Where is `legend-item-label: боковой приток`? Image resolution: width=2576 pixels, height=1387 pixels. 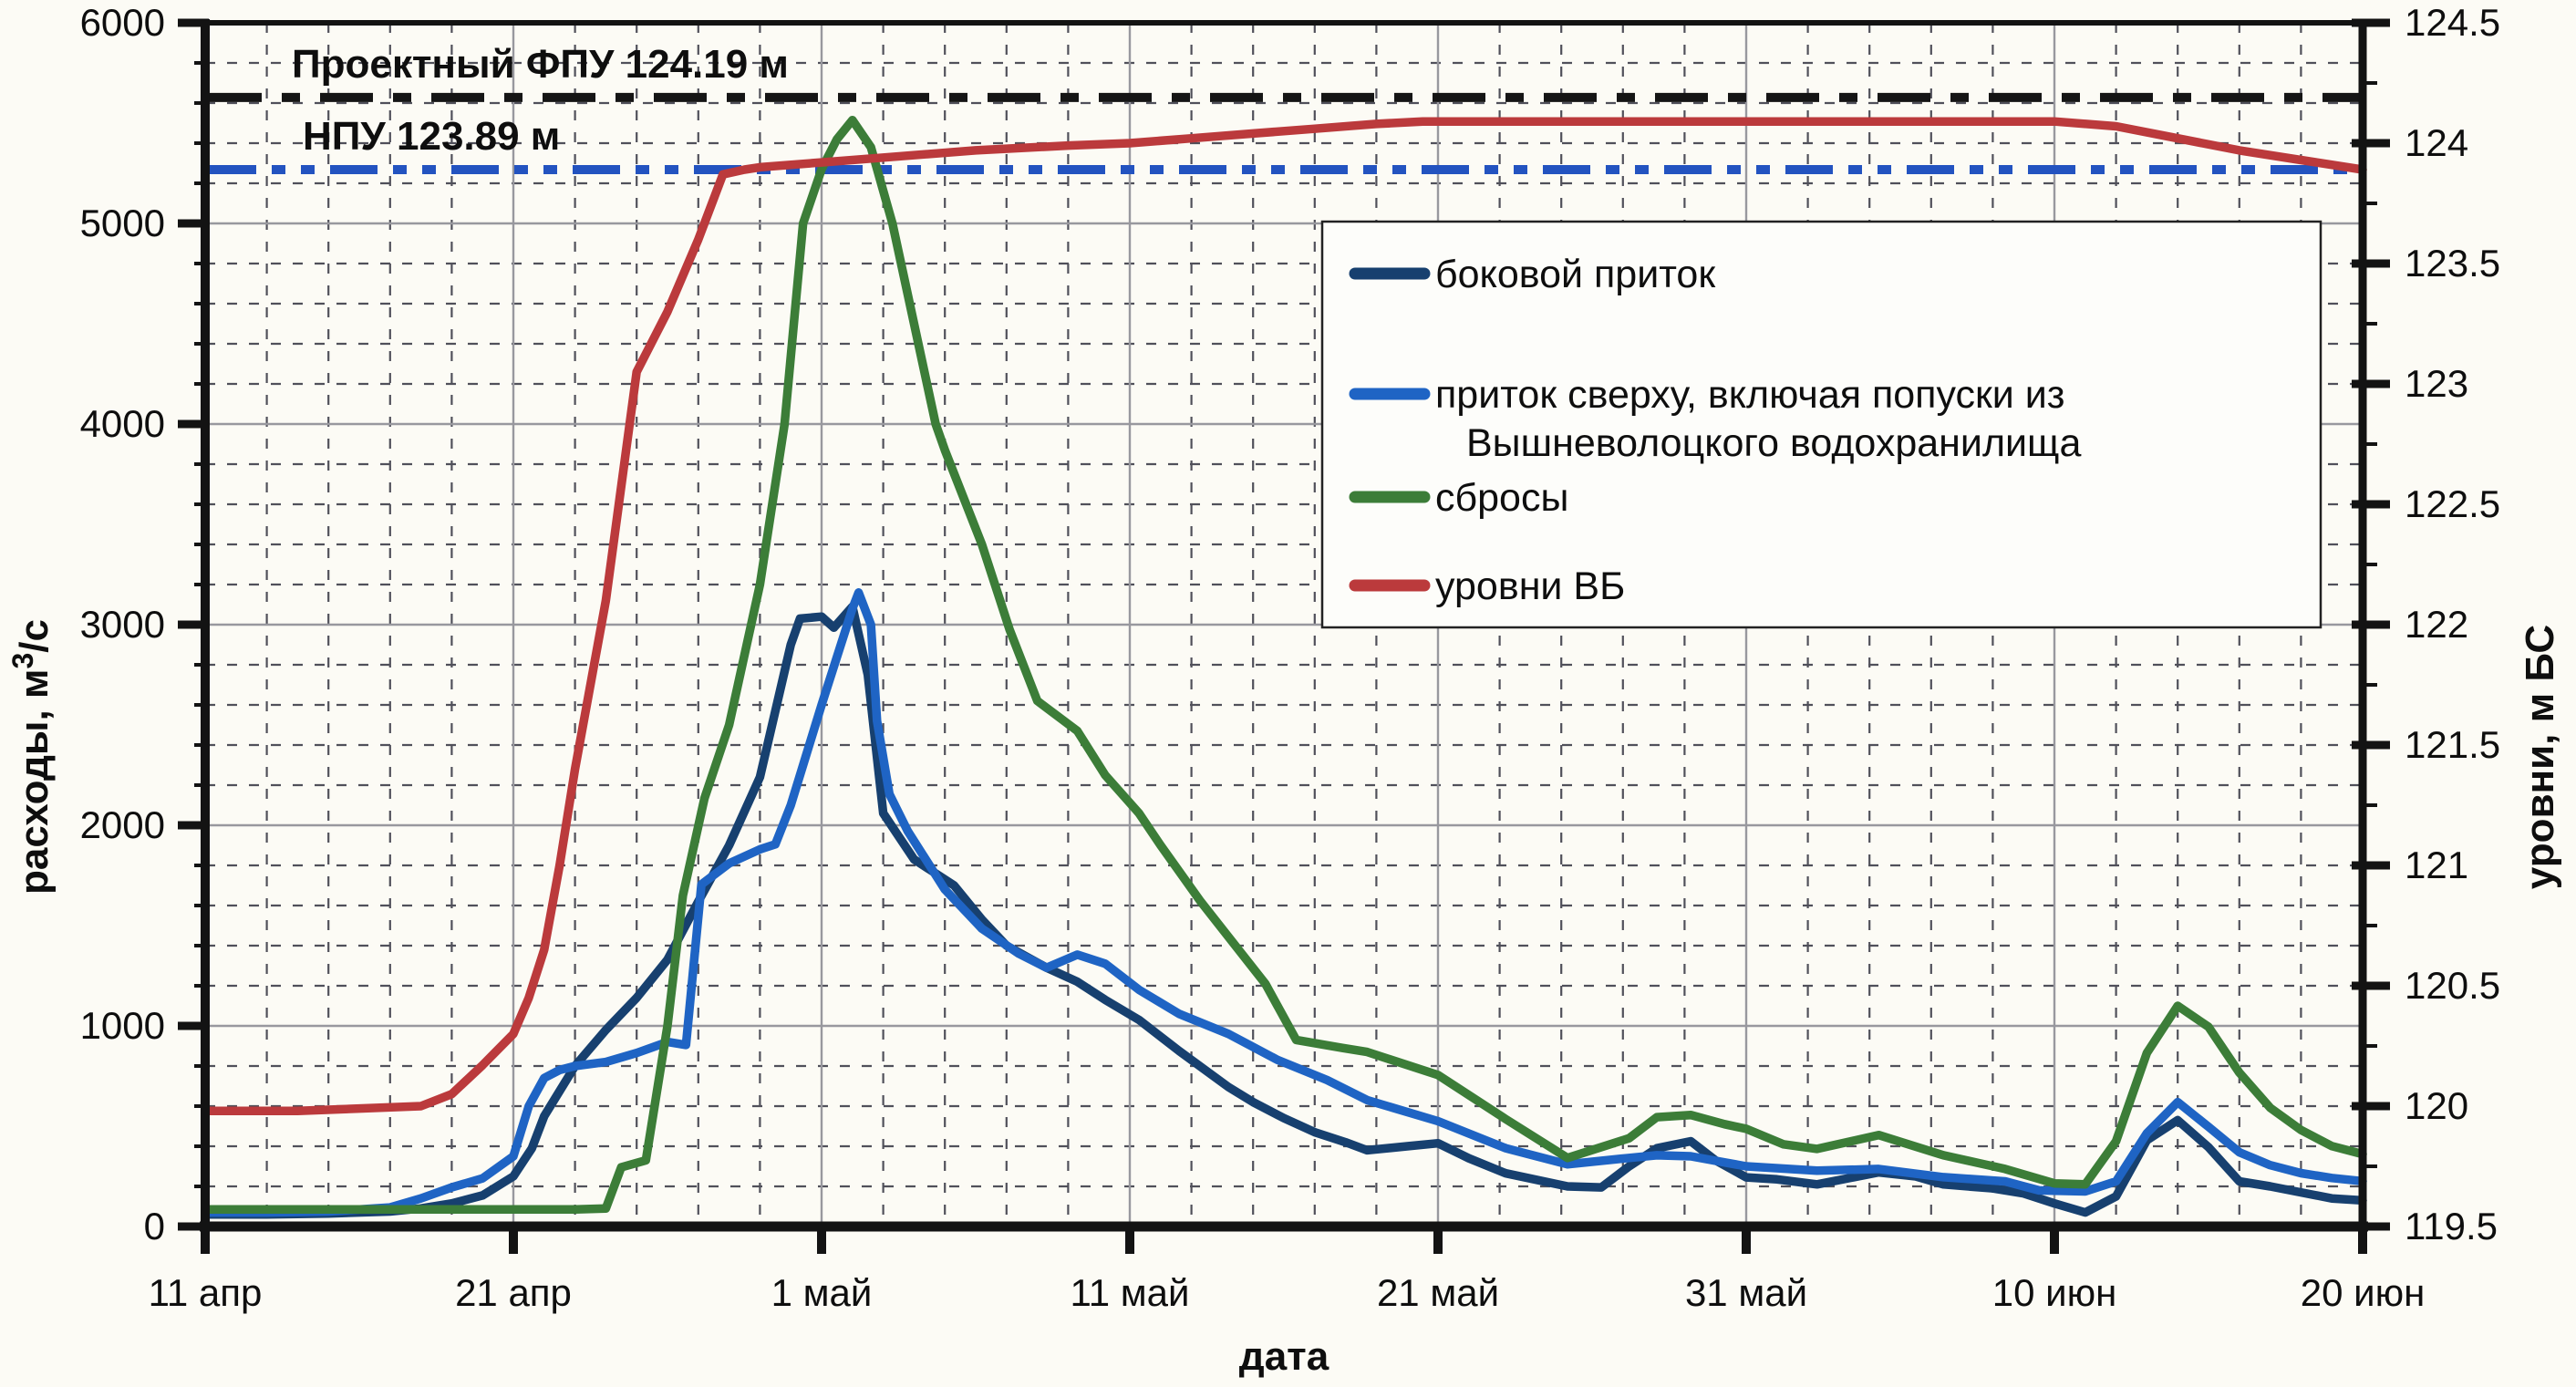 legend-item-label: боковой приток is located at coordinates (1575, 275).